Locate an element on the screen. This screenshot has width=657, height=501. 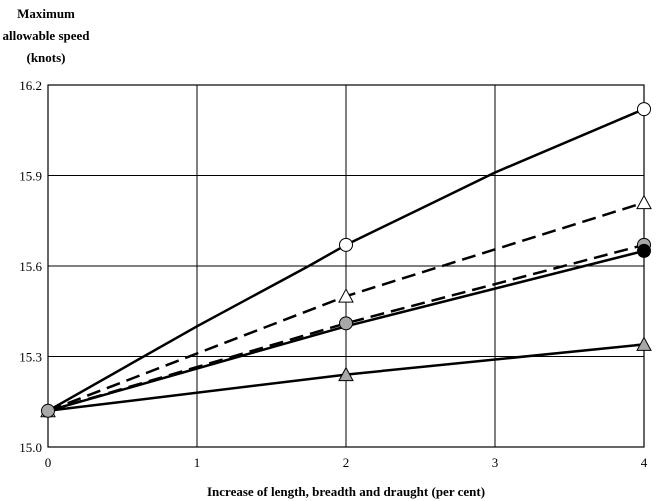
y-tick-labels: 15.0 15.3 15.6 15.9 16.2 is located at coordinates (30, 266).